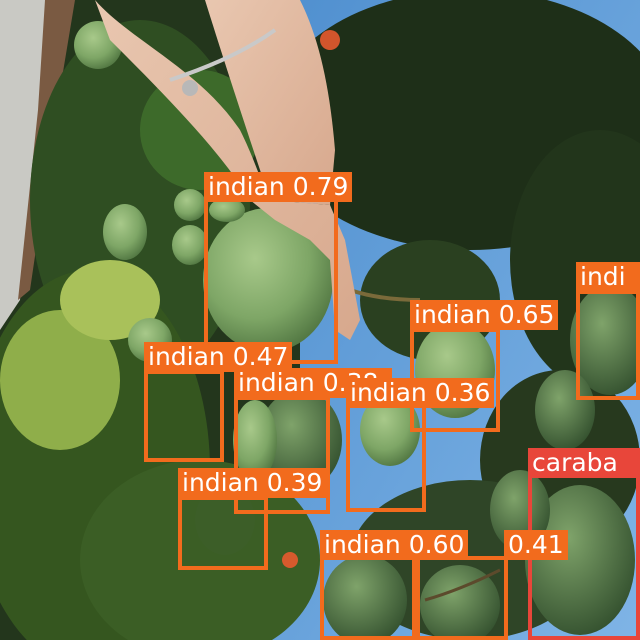 The image size is (640, 640). What do you see at coordinates (536, 545) in the screenshot?
I see `detection-label: 0.41` at bounding box center [536, 545].